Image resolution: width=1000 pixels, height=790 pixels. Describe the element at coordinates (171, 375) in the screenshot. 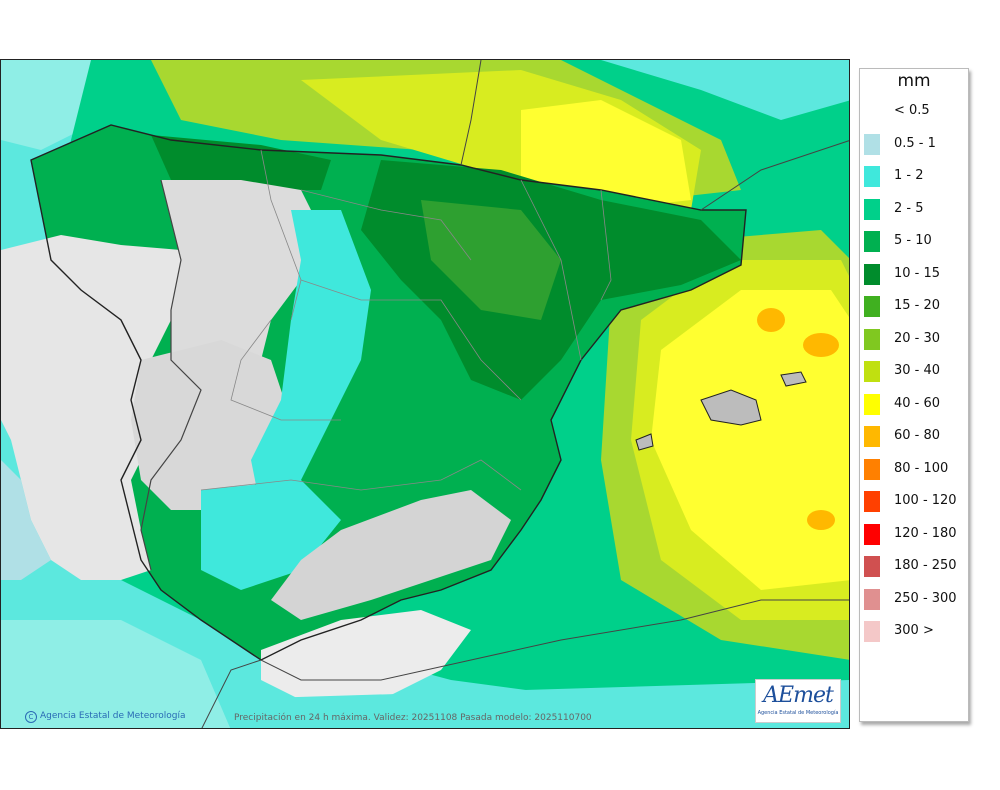

I see `border-portugal` at that location.